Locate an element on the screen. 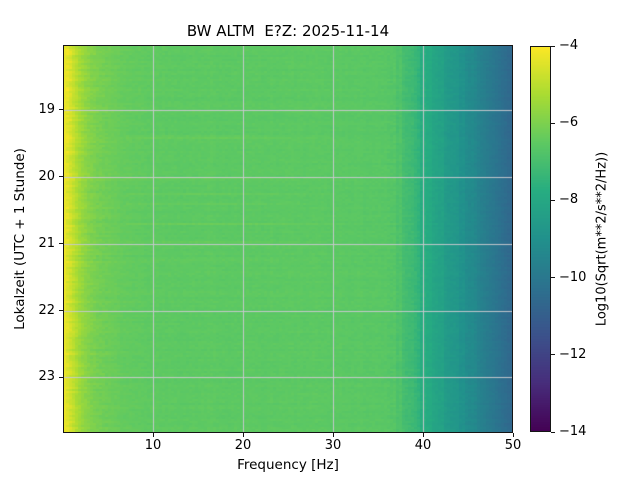  y-tick-label: 19 is located at coordinates (46, 109).